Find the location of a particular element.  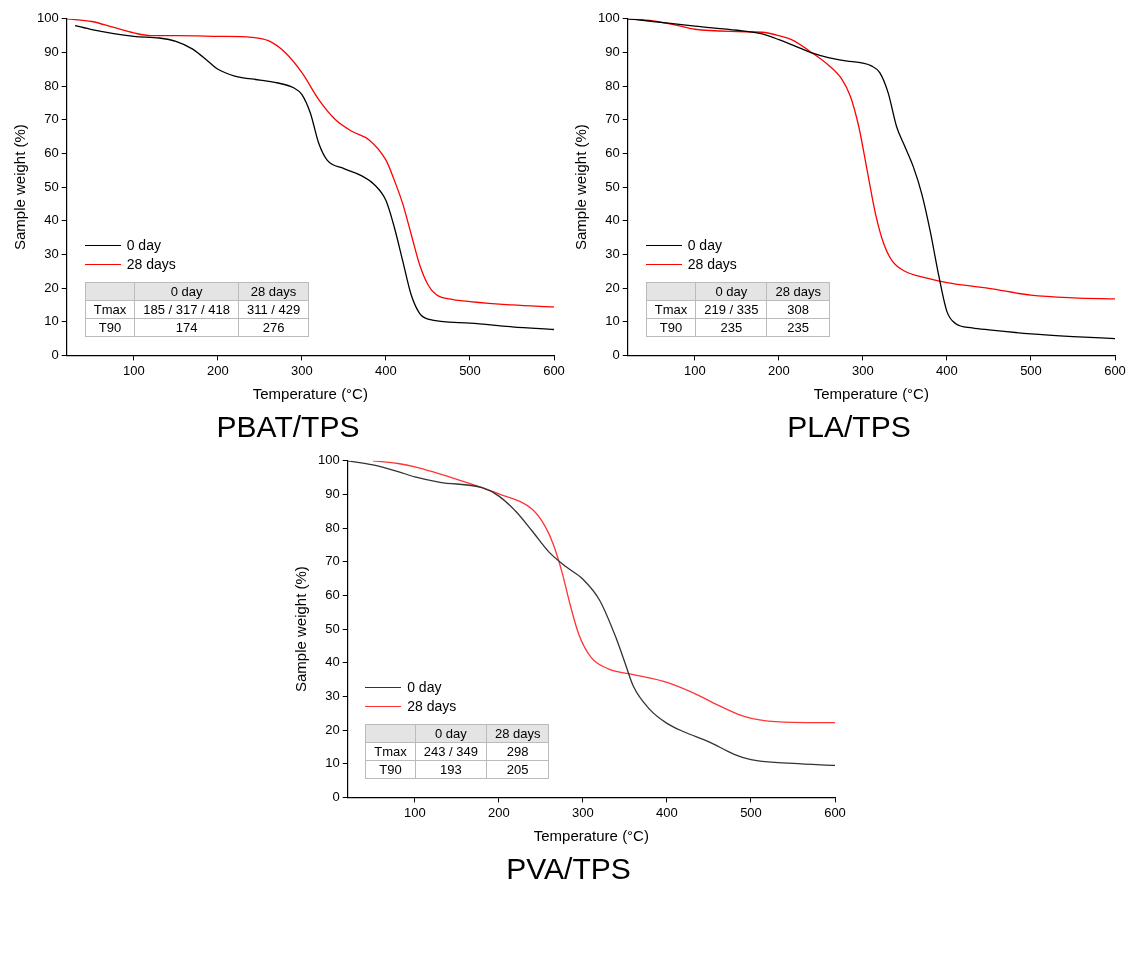

text: PBAT/TPS is located at coordinates (288, 427).